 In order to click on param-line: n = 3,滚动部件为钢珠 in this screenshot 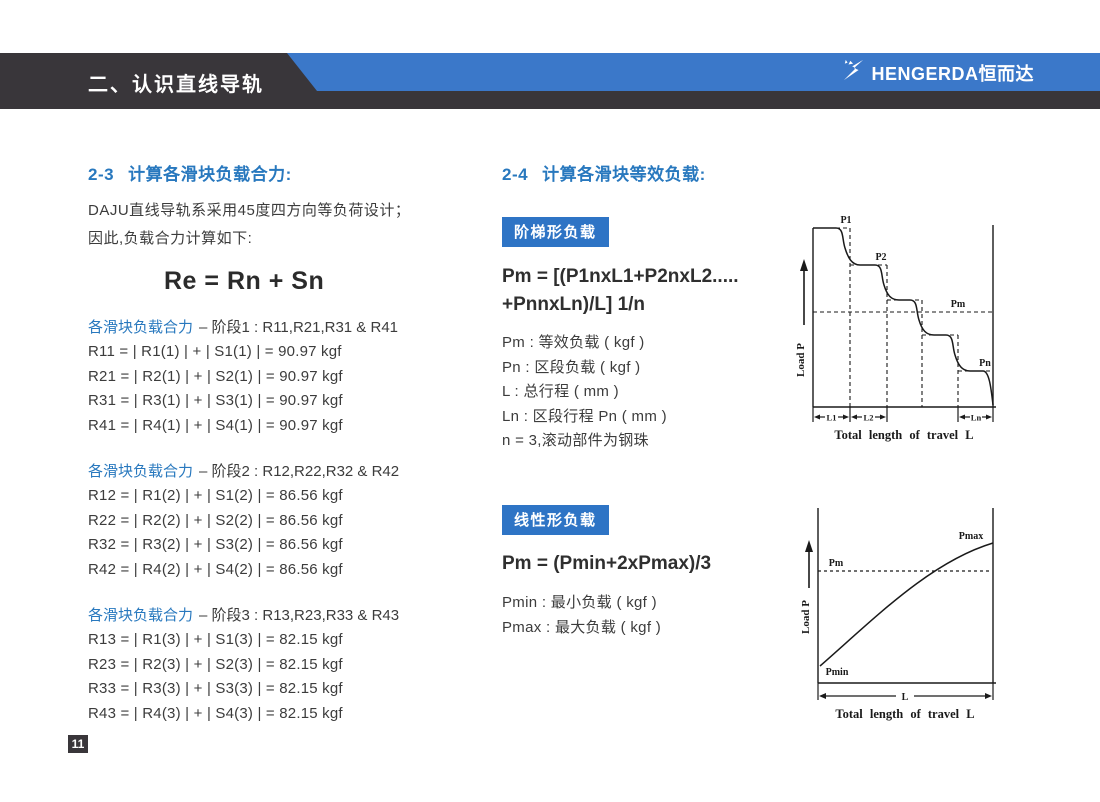, I will do `click(575, 441)`.